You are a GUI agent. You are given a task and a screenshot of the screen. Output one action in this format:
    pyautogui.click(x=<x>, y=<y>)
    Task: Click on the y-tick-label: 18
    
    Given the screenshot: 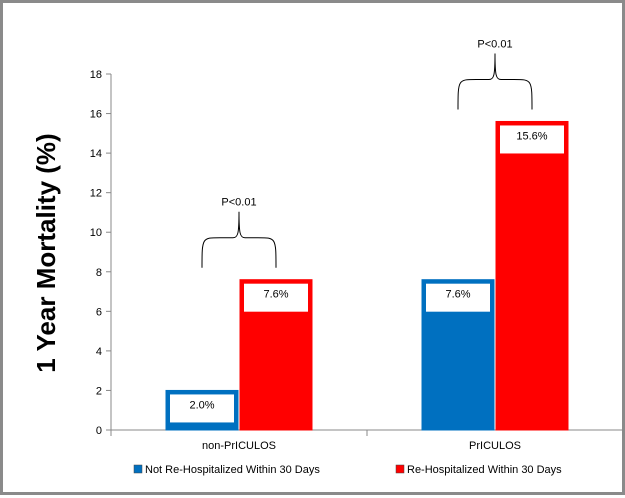 What is the action you would take?
    pyautogui.click(x=96, y=75)
    